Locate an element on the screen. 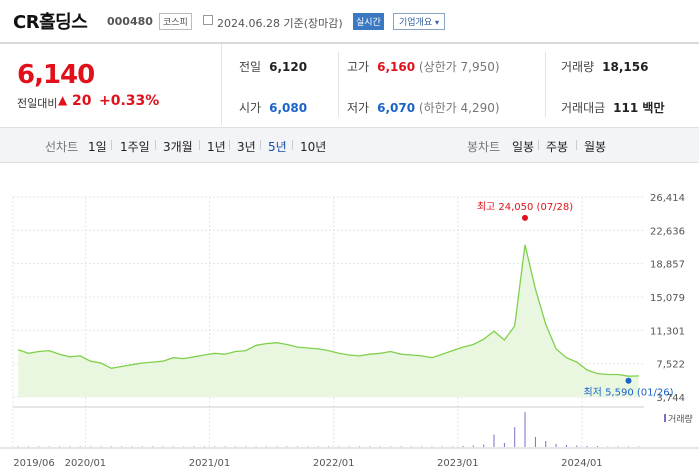  change-value: 20 is located at coordinates (82, 101).